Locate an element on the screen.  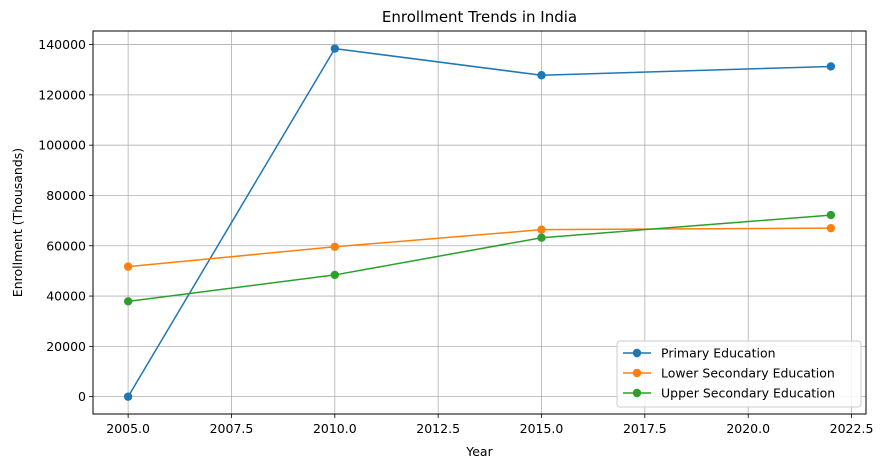
x-tick-label: 2007.5 is located at coordinates (232, 428).